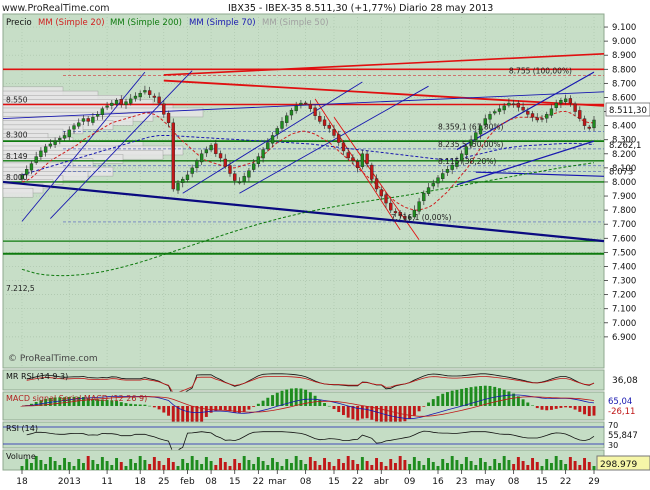 This screenshot has height=490, width=650. What do you see at coordinates (56, 8) in the screenshot?
I see `site-label: www.ProRealTime.com` at bounding box center [56, 8].